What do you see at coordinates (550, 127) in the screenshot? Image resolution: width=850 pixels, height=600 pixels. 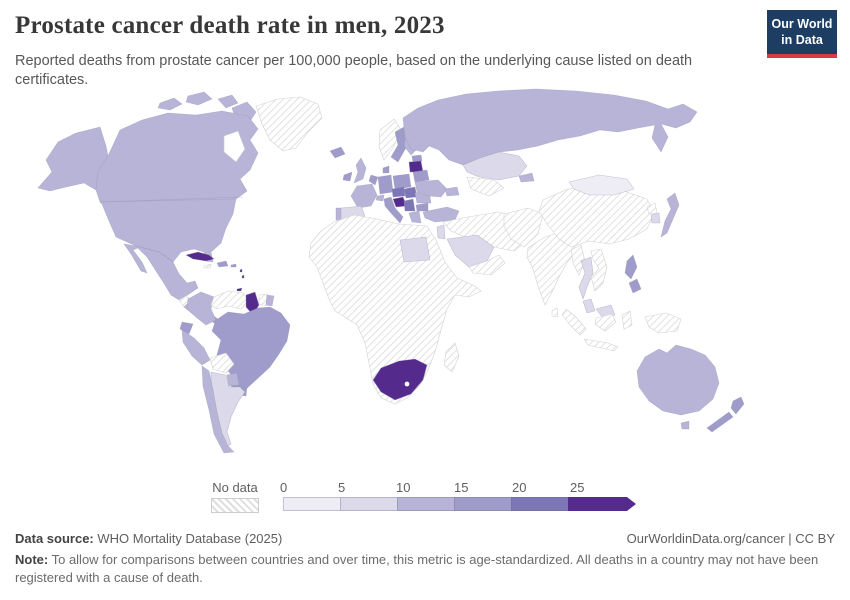 I see `country-russia` at bounding box center [550, 127].